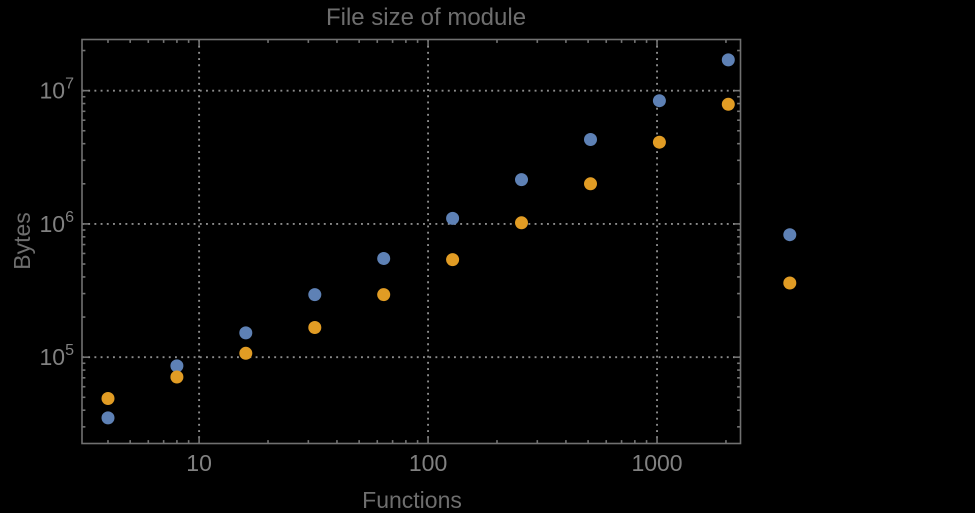  Describe the element at coordinates (57, 356) in the screenshot. I see `y-tick-label: 10⁵` at that location.